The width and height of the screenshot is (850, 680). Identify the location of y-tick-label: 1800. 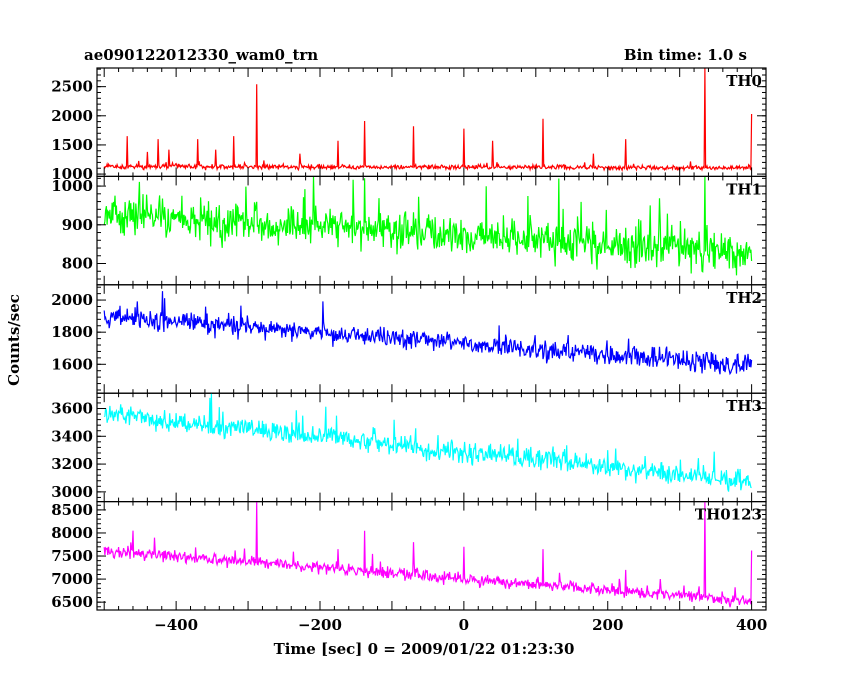
(72, 332).